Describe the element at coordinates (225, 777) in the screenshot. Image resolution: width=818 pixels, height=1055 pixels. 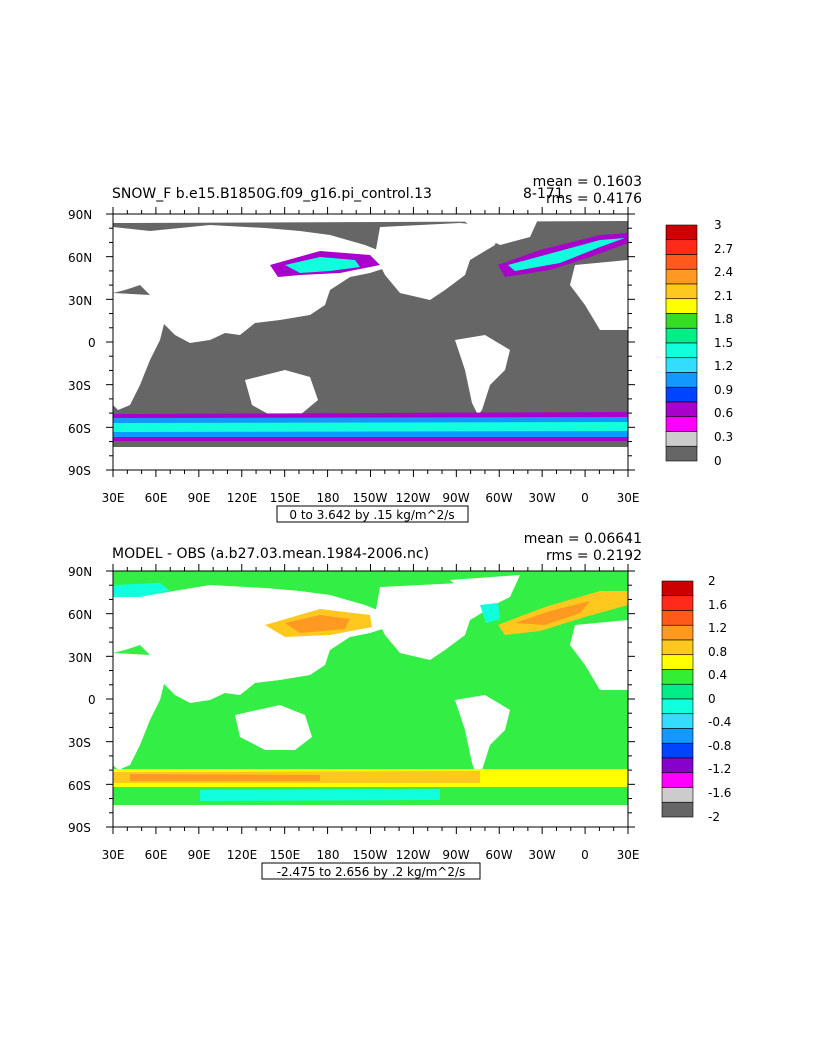
I see `southern-ocean-diff-core` at that location.